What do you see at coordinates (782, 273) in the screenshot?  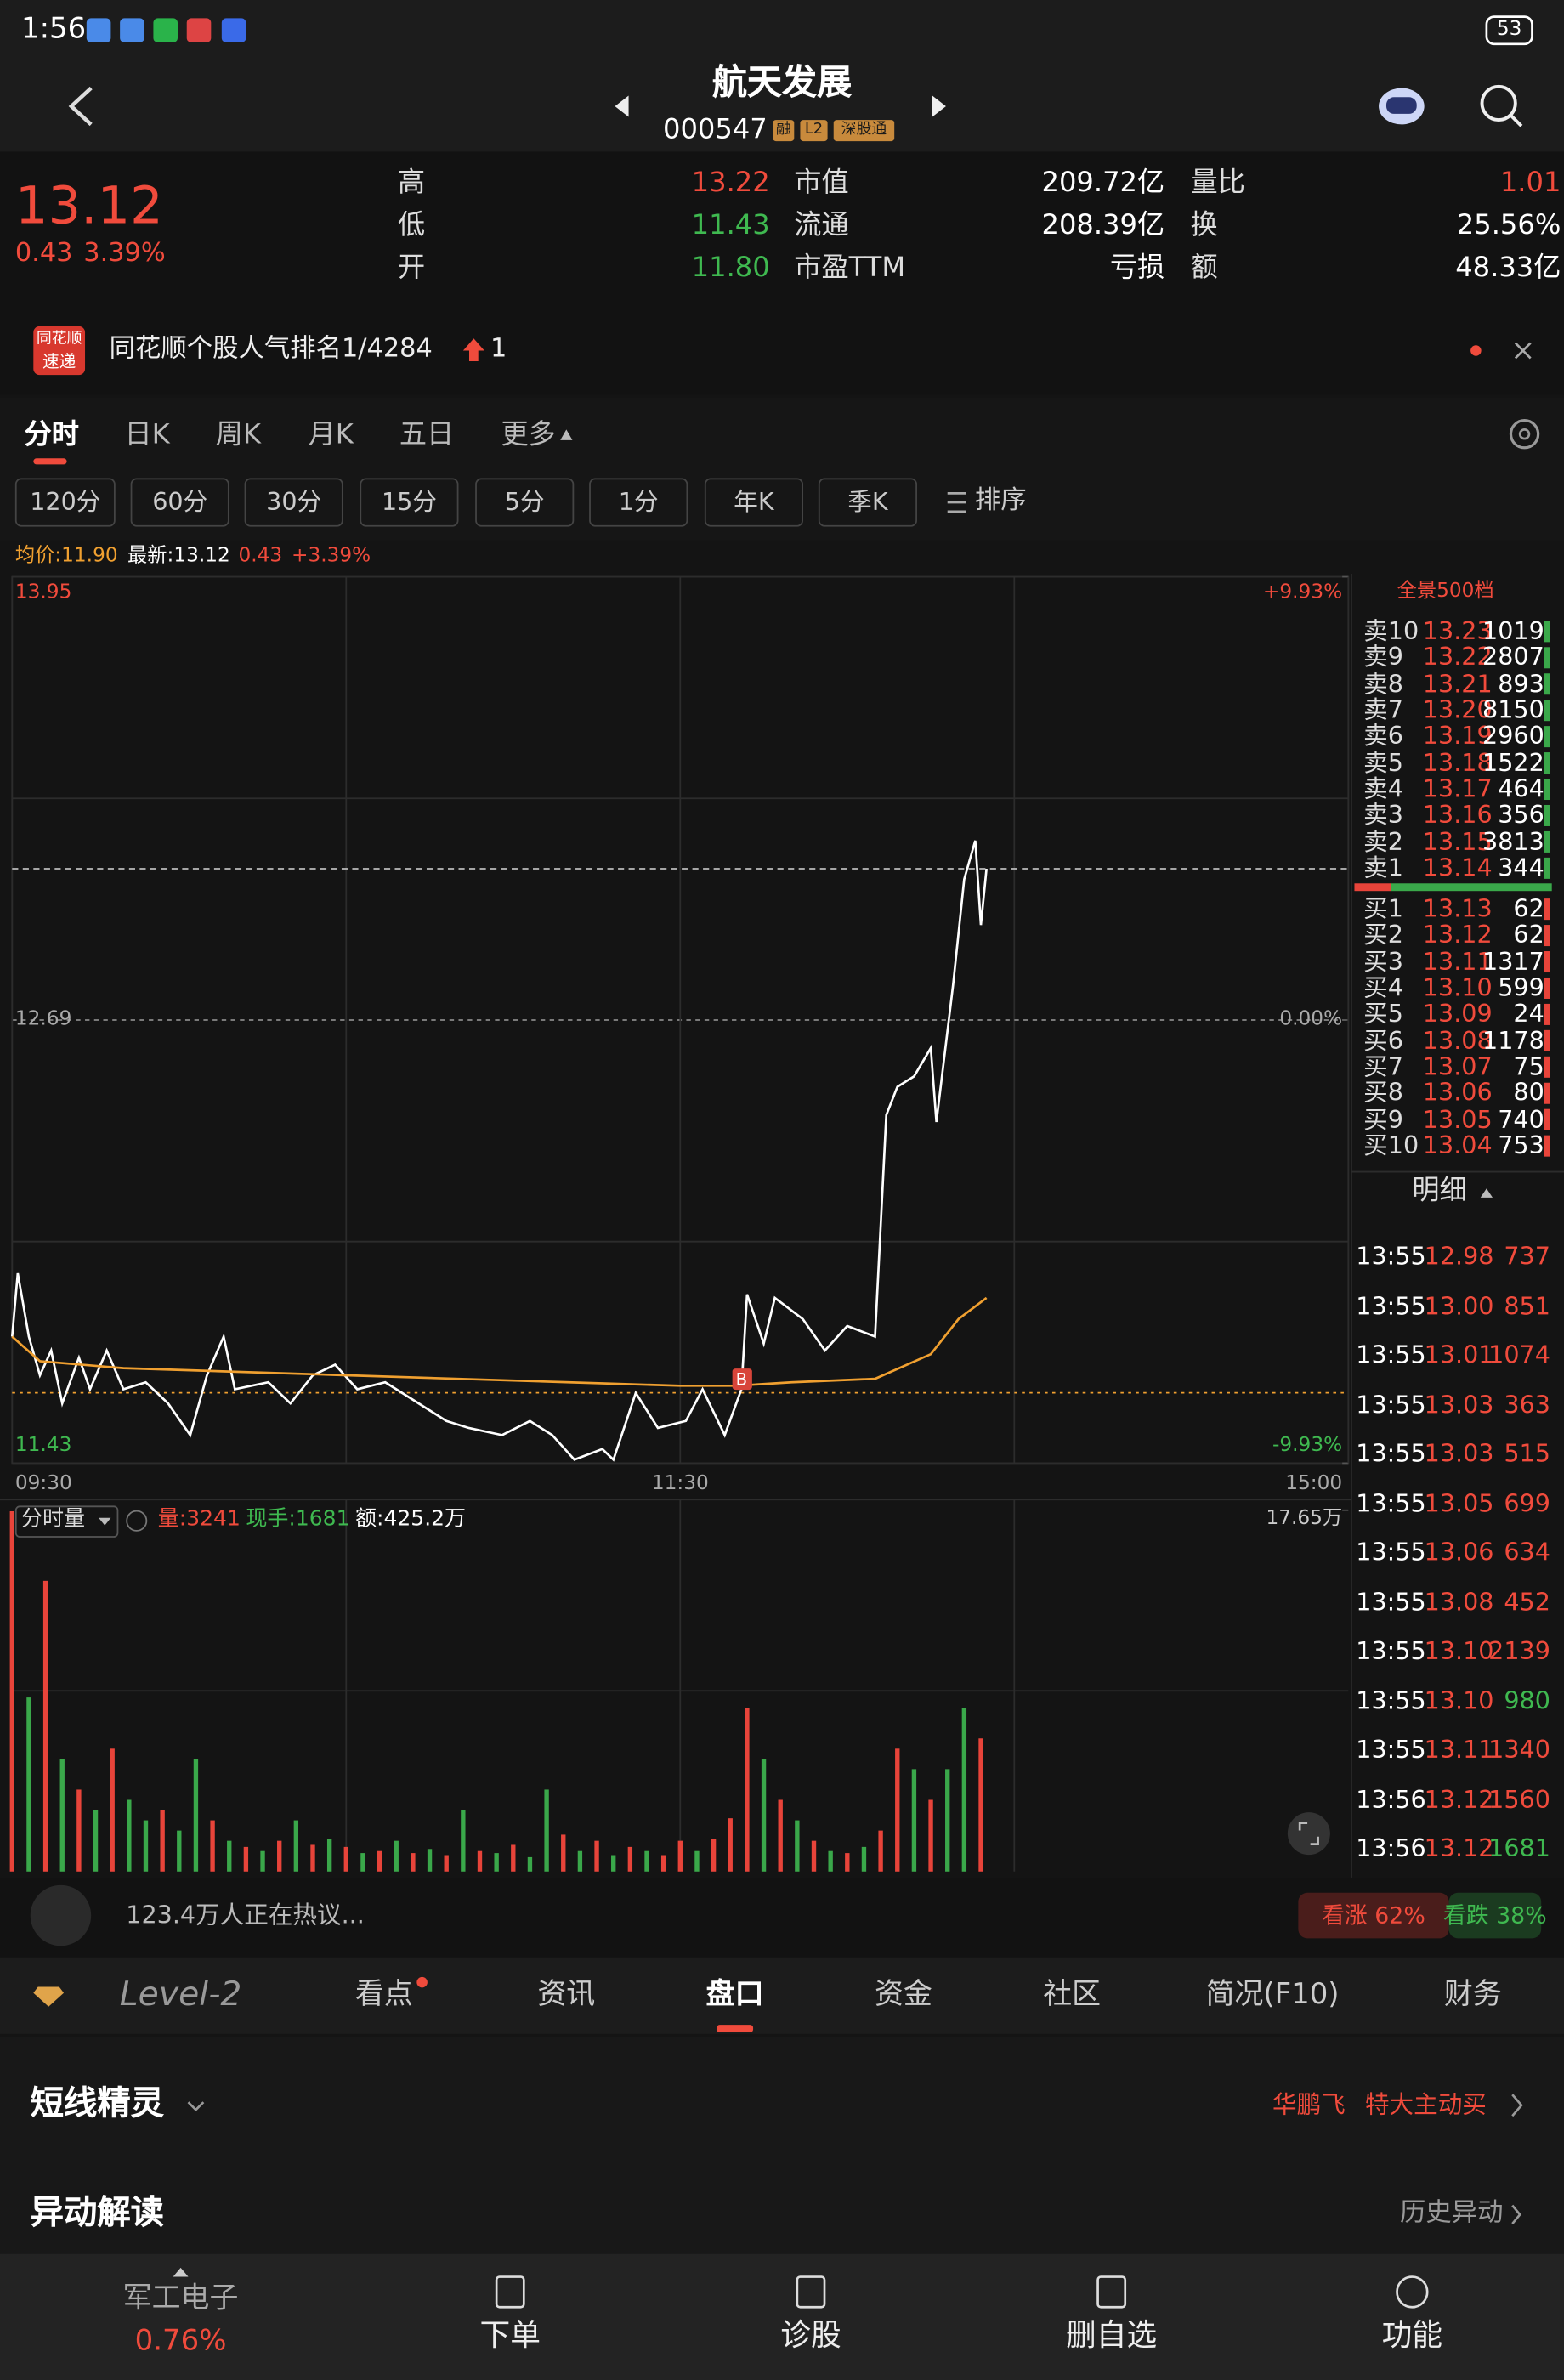 I see `quote-bg` at bounding box center [782, 273].